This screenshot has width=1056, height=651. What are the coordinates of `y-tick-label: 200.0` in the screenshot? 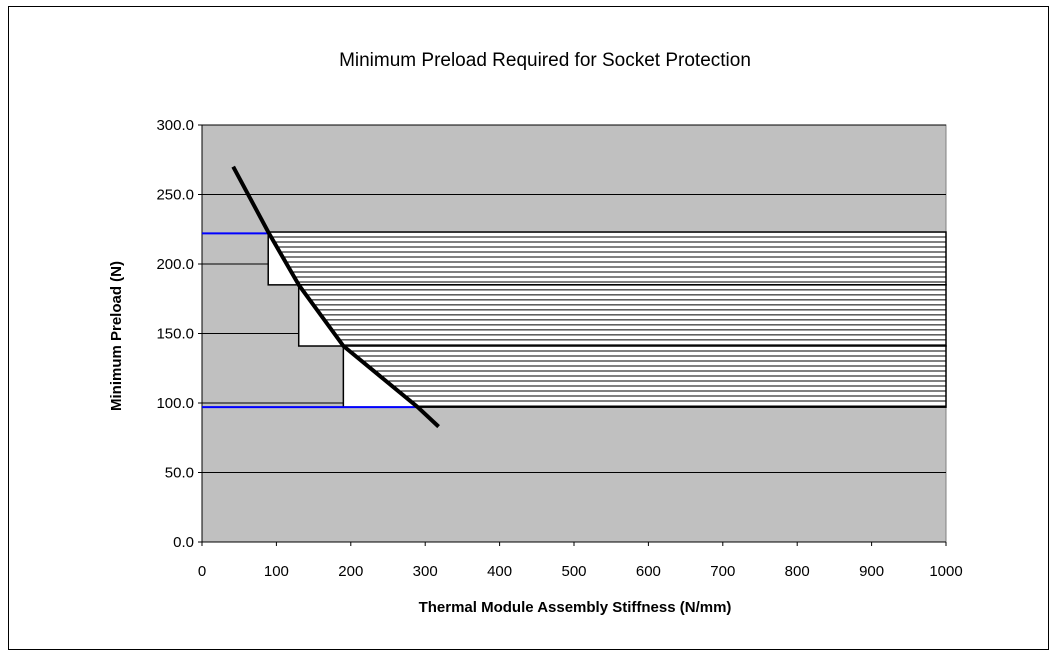 It's located at (175, 264).